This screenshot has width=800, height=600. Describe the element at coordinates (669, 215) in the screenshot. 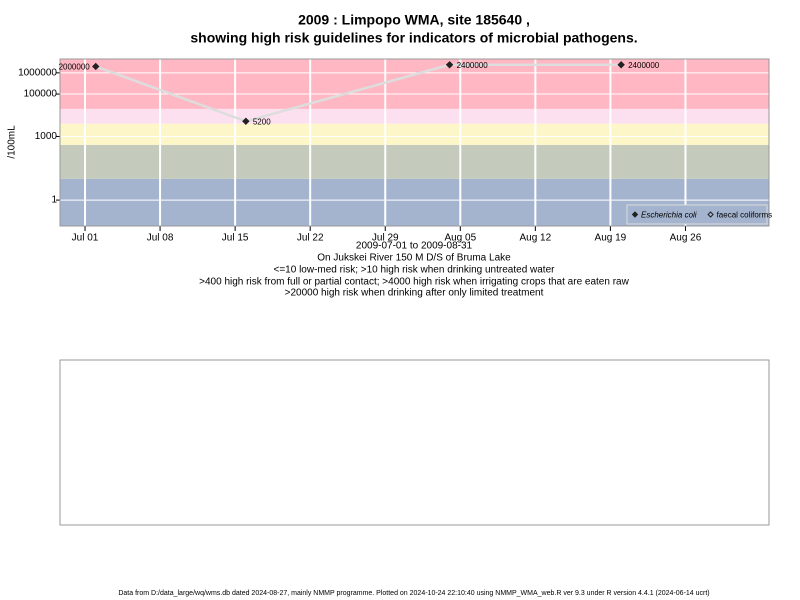

I see `legend-label: Escherichia coli` at that location.